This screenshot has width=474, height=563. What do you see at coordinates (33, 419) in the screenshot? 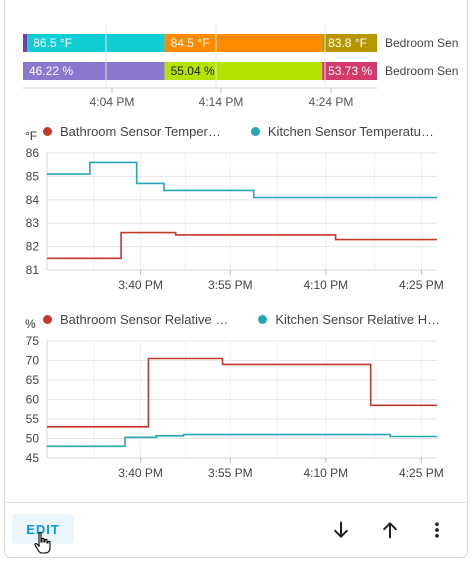
I see `y-tick-label: 55` at bounding box center [33, 419].